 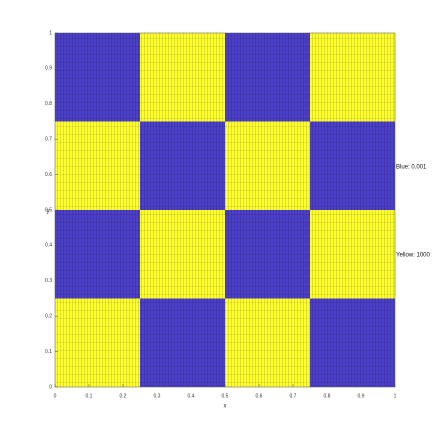 I want to click on x-tick-label: 0.2, so click(x=123, y=396).